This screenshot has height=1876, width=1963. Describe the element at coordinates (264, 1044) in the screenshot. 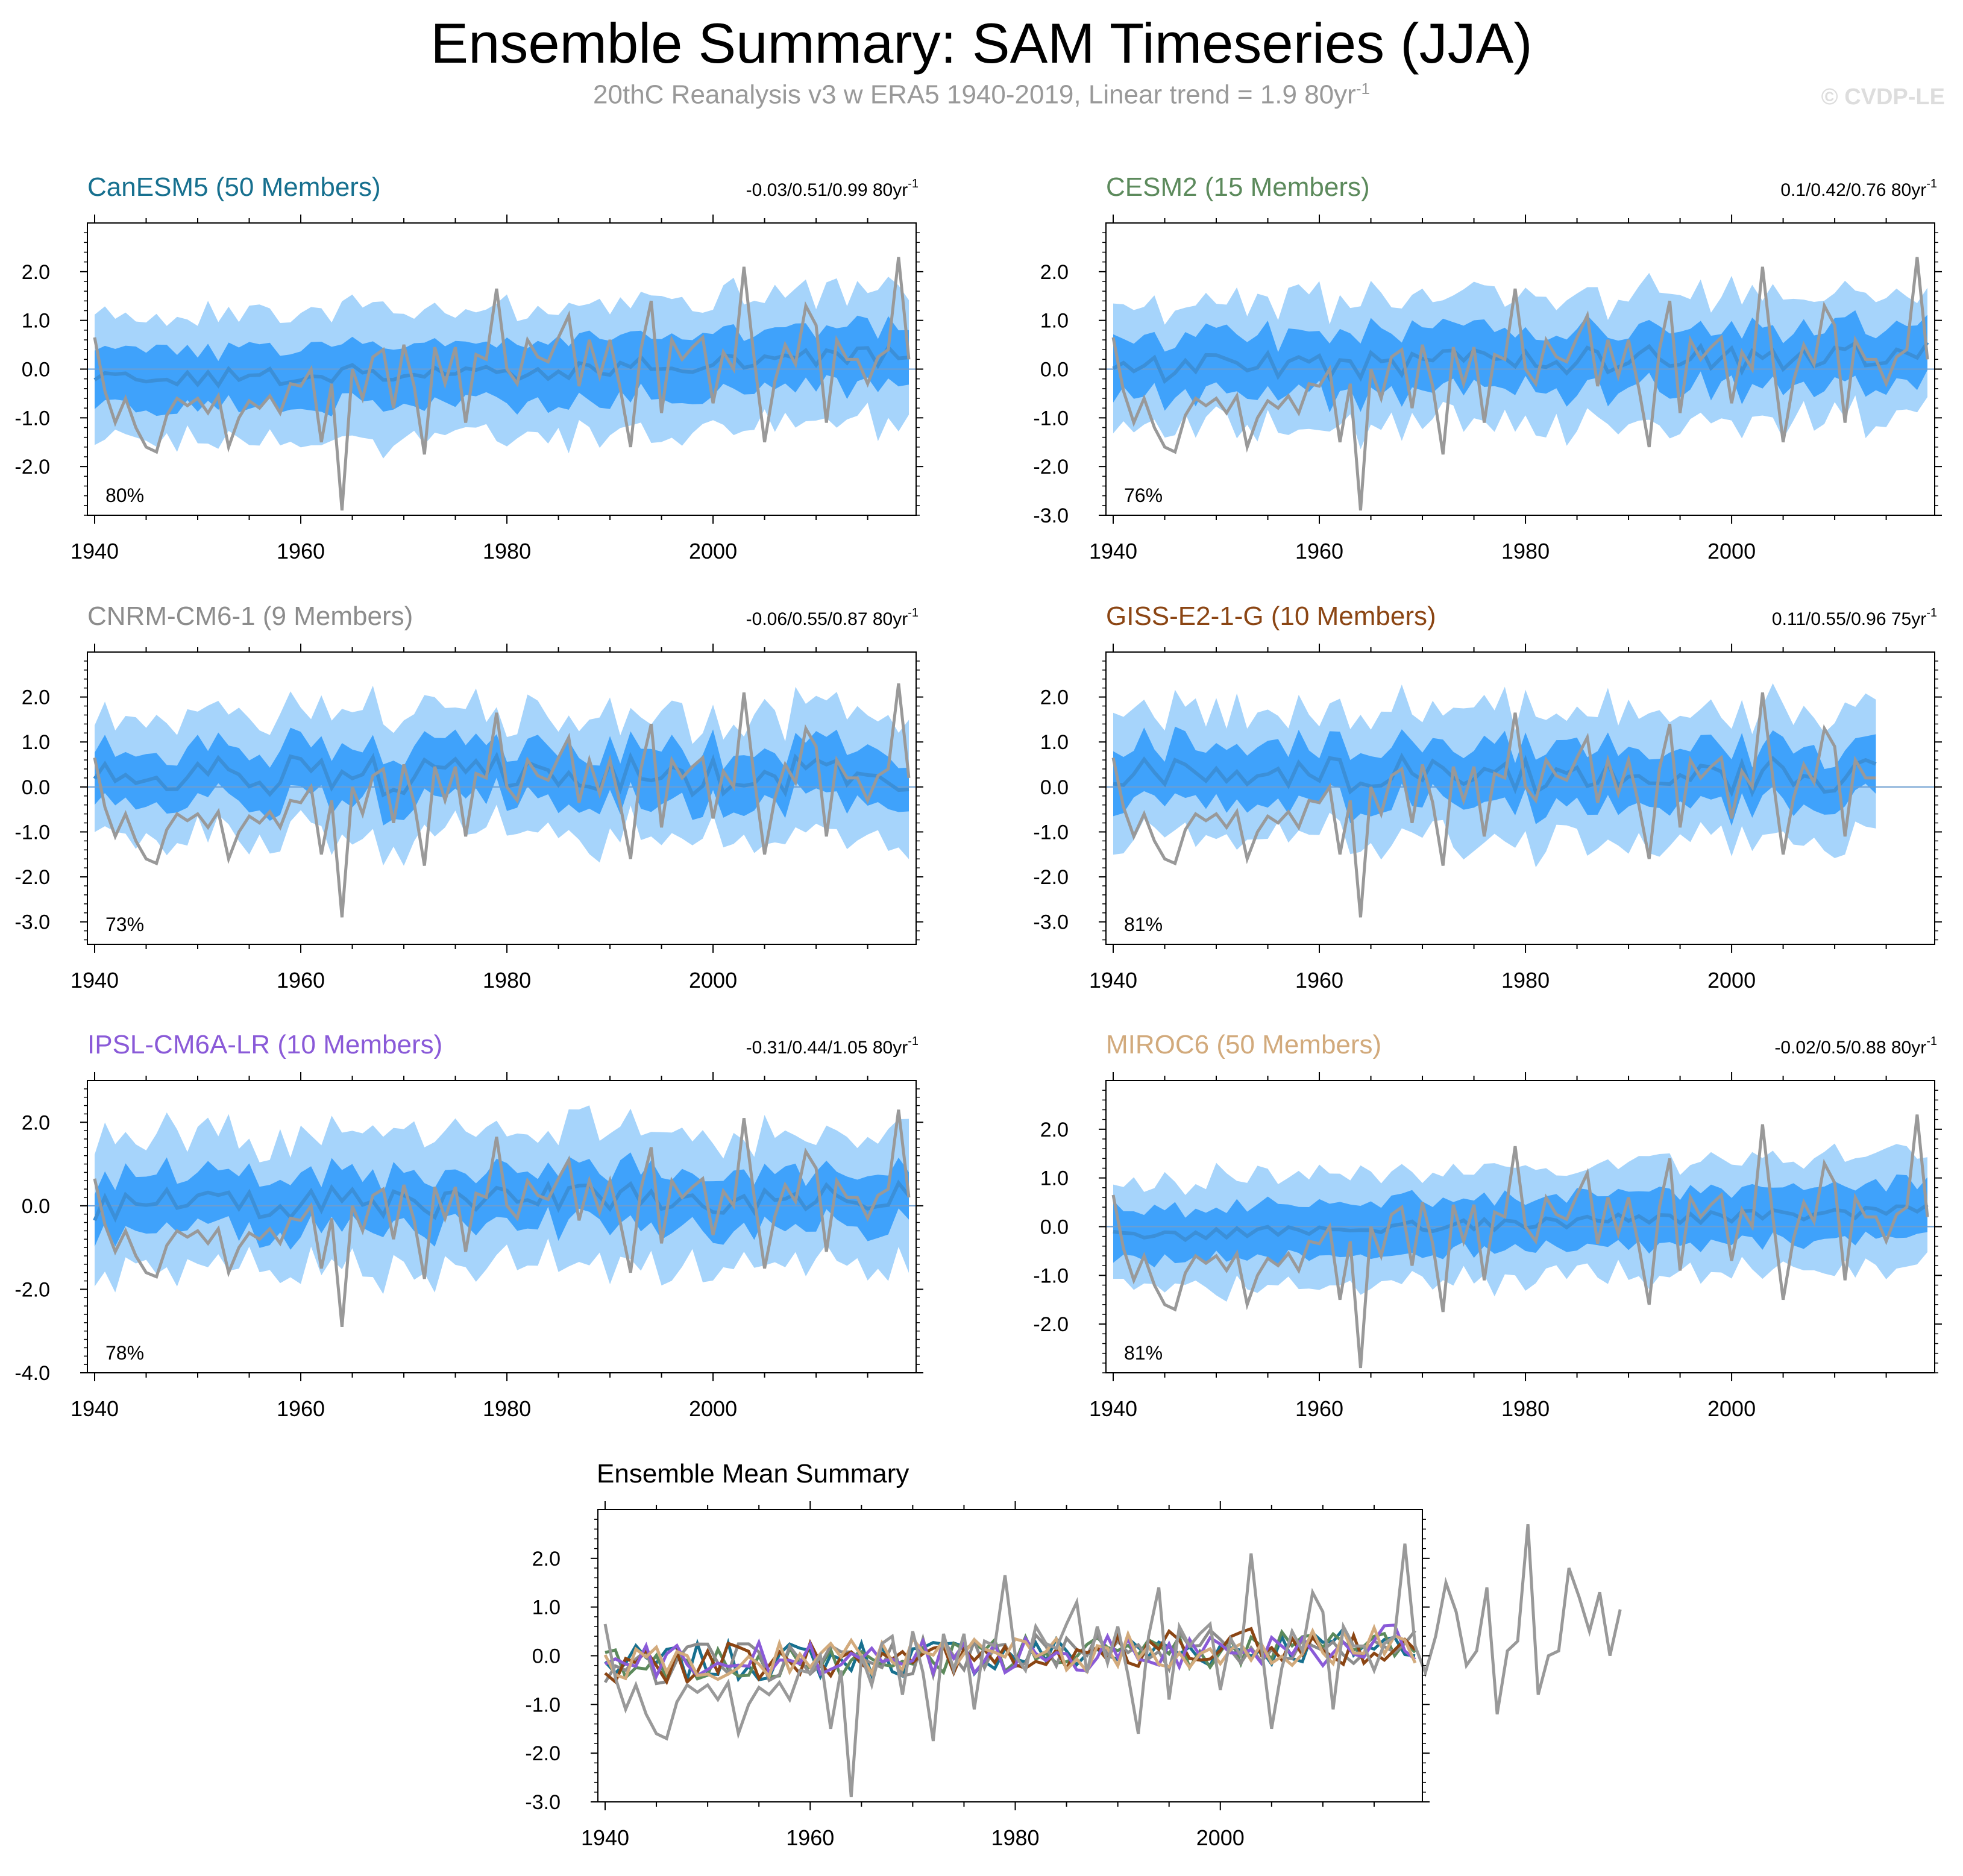

I see `panel-title: IPSL-CM6A-LR (10 Members)` at that location.